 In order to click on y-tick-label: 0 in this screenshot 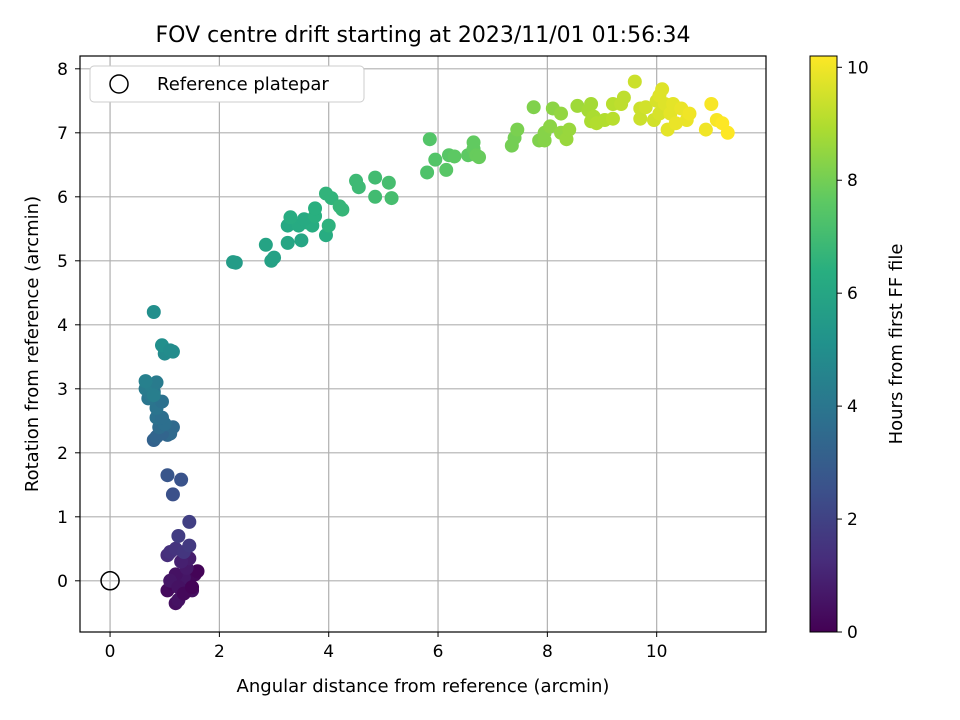, I will do `click(62, 582)`.